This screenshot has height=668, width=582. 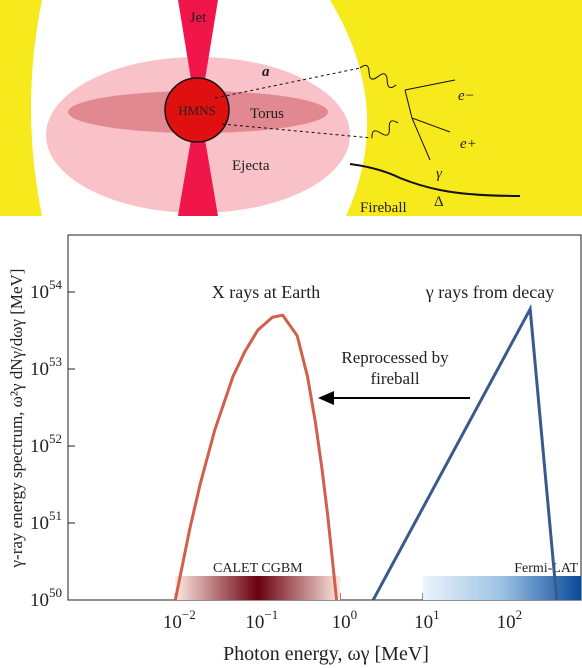 What do you see at coordinates (266, 292) in the screenshot?
I see `series-label: X rays at Earth` at bounding box center [266, 292].